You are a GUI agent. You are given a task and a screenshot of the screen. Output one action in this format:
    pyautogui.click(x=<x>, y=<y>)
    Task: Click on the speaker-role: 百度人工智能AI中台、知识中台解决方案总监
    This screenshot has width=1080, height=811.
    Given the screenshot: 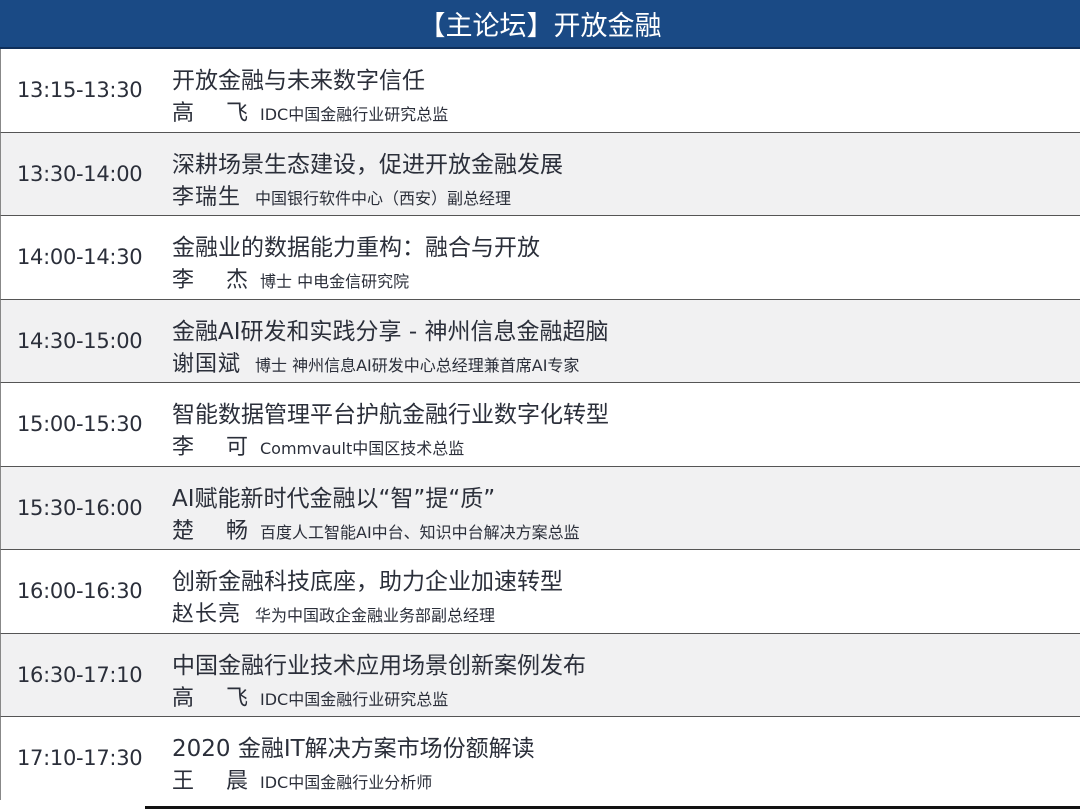 What is the action you would take?
    pyautogui.click(x=420, y=532)
    